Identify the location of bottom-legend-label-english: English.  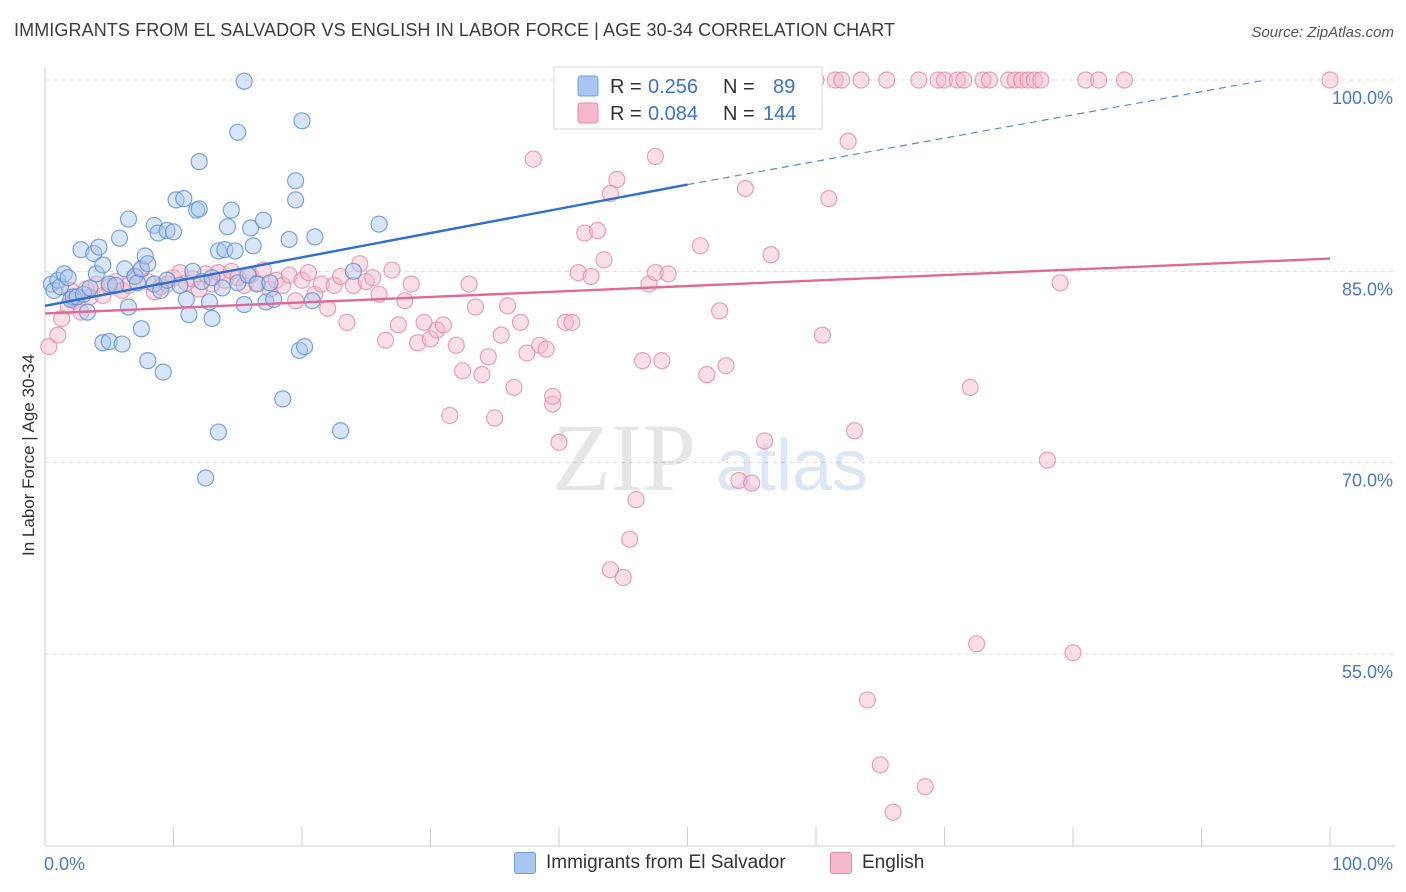
(893, 862).